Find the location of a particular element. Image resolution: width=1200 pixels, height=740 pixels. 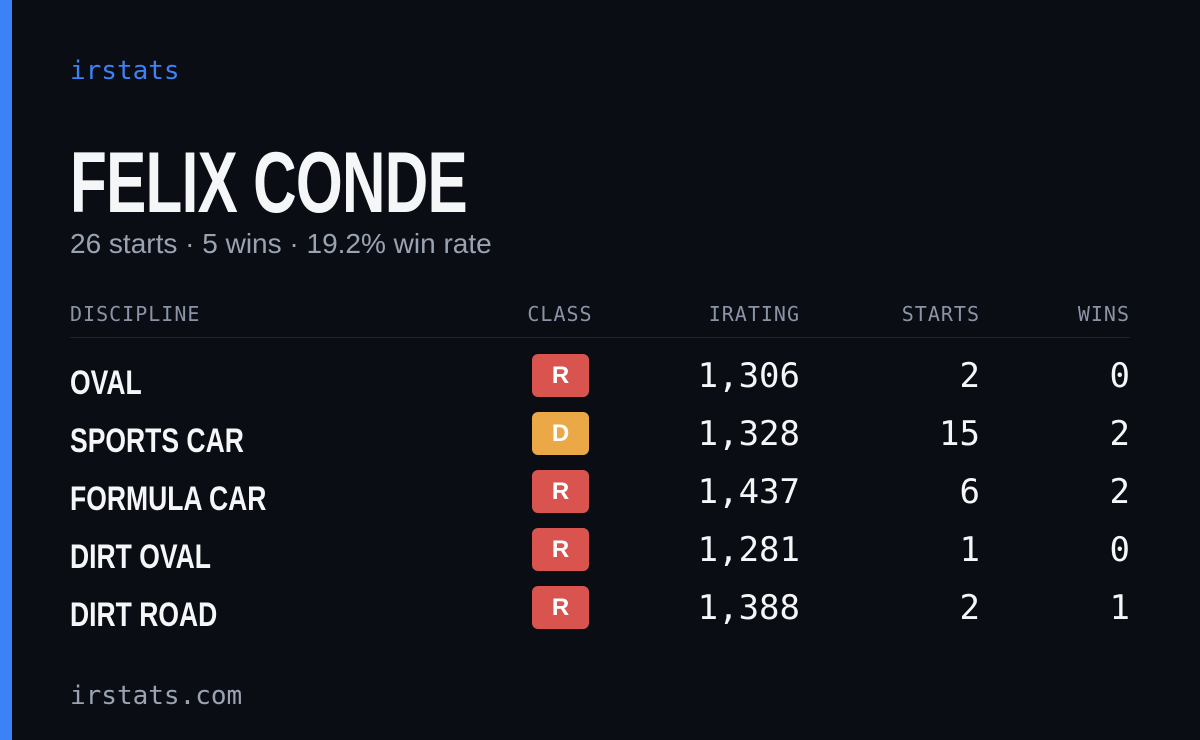

irating: 1,328 is located at coordinates (748, 434).